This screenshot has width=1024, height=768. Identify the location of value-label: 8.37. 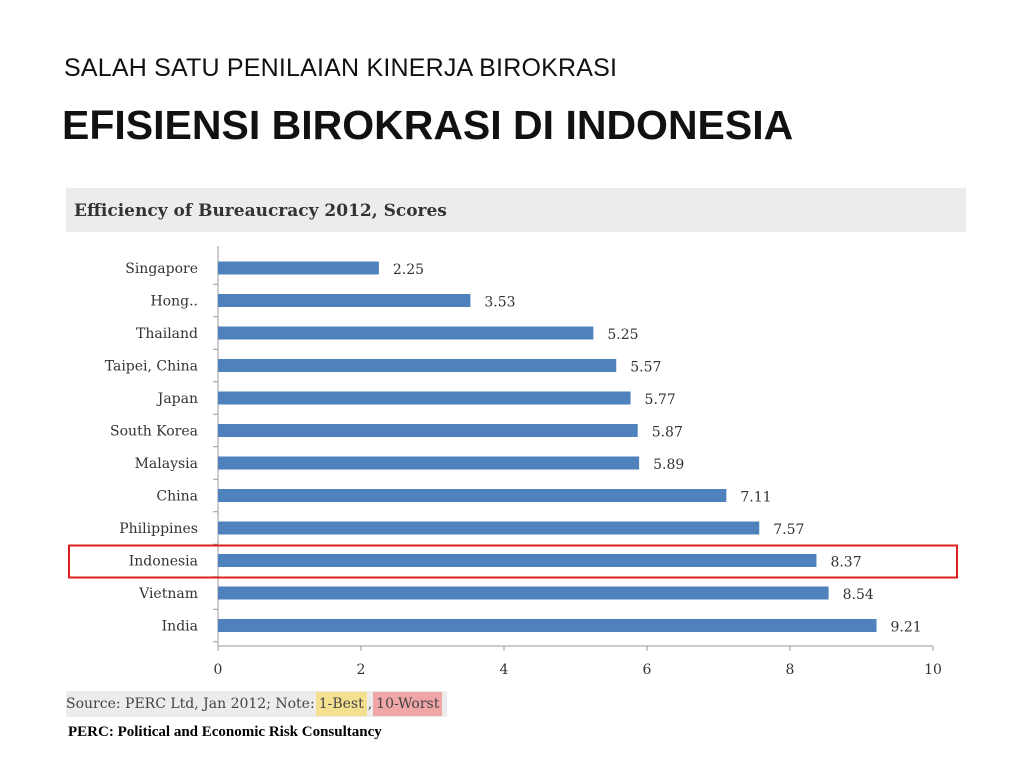
(845, 563).